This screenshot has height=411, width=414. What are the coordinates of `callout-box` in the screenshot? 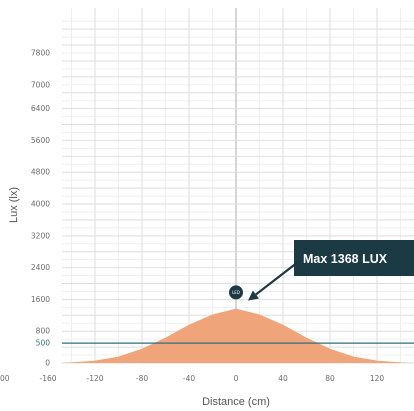 It's located at (354, 258).